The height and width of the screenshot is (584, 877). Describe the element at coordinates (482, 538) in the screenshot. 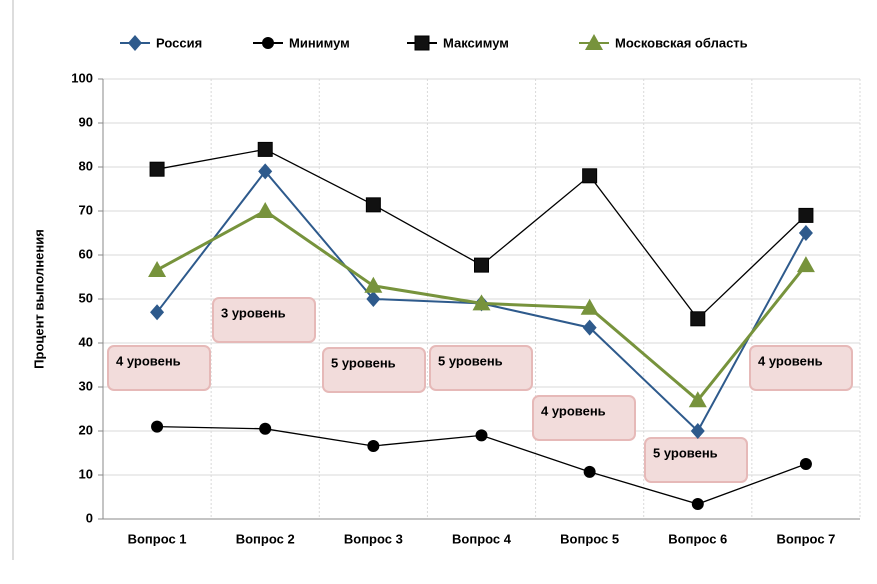

I see `x-tick-label: Вопрос 4` at that location.